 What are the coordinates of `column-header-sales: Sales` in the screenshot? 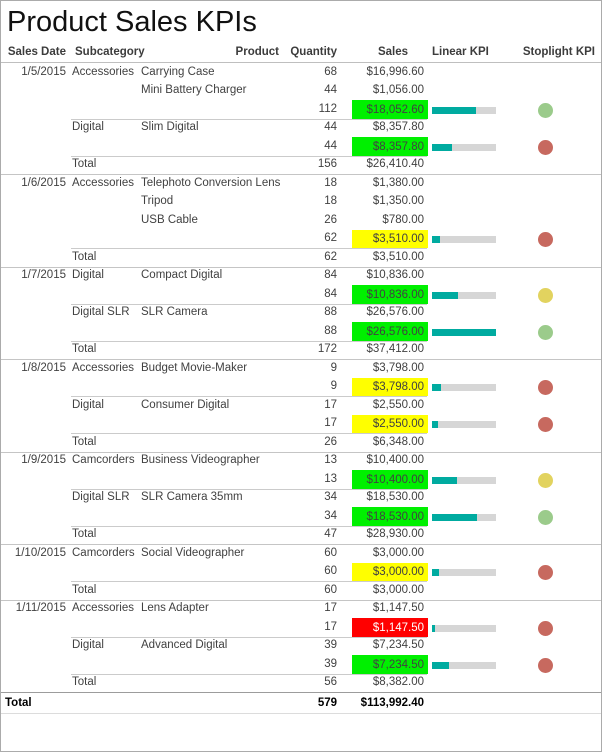 It's located at (392, 51).